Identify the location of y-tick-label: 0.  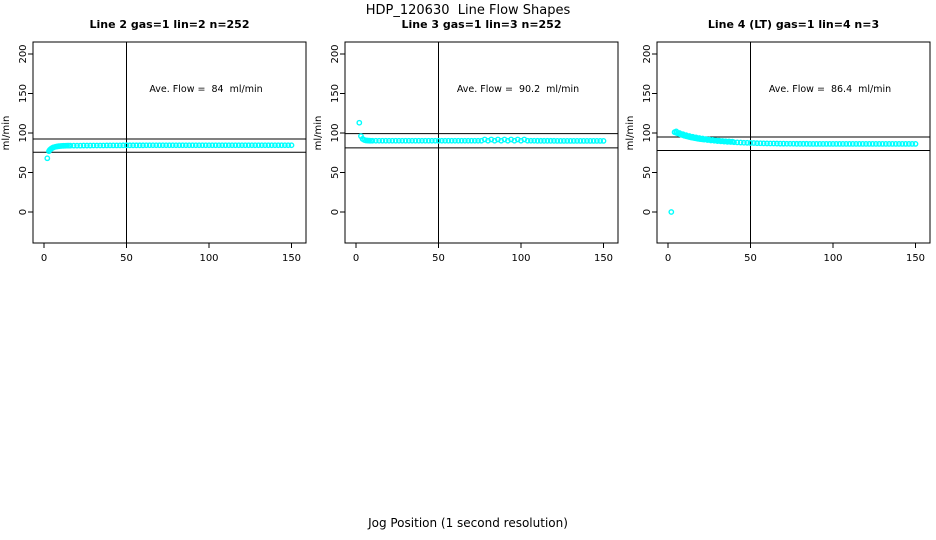
(23, 212).